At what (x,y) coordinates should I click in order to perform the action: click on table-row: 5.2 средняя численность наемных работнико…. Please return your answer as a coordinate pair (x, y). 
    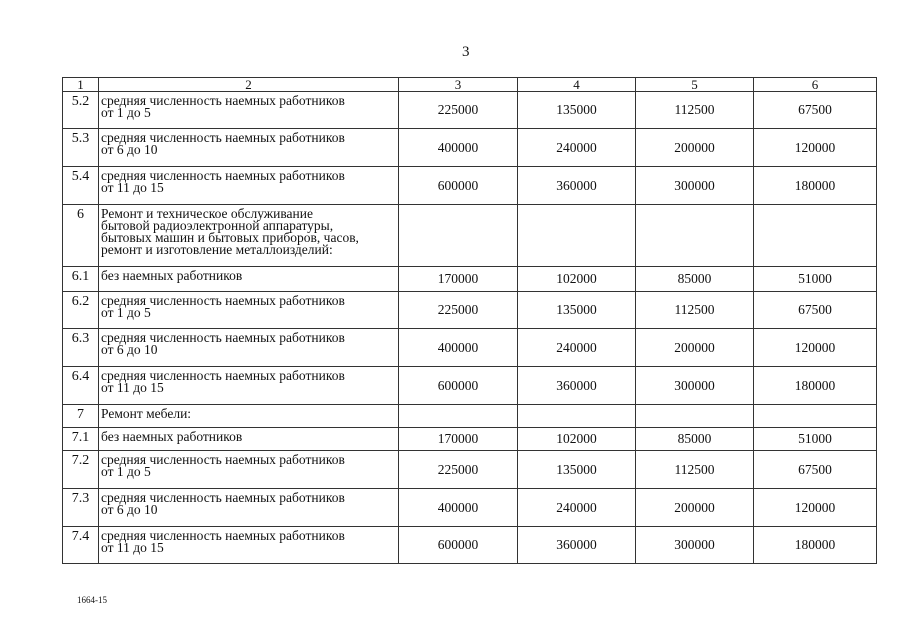
    Looking at the image, I should click on (469, 110).